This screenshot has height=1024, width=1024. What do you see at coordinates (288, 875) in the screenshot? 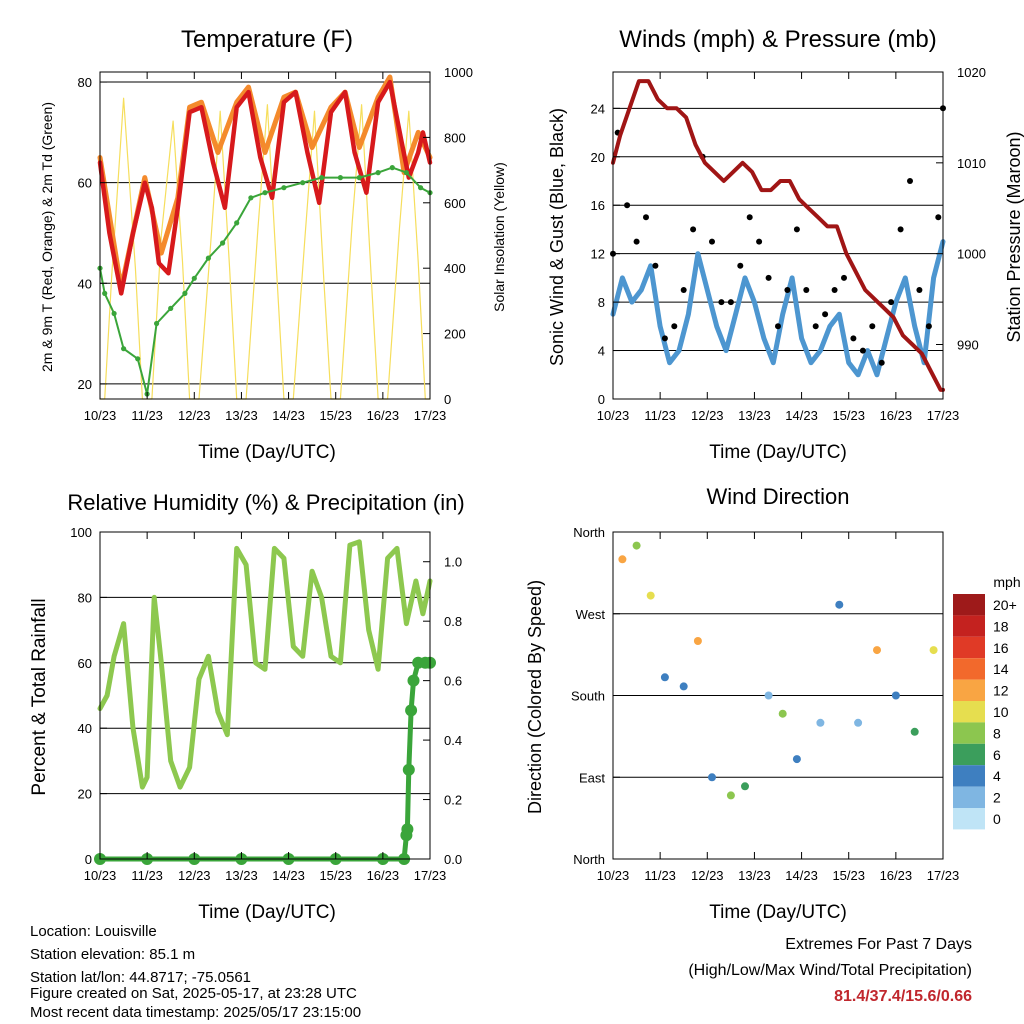
I see `x-tick-label: 14/23` at bounding box center [288, 875].